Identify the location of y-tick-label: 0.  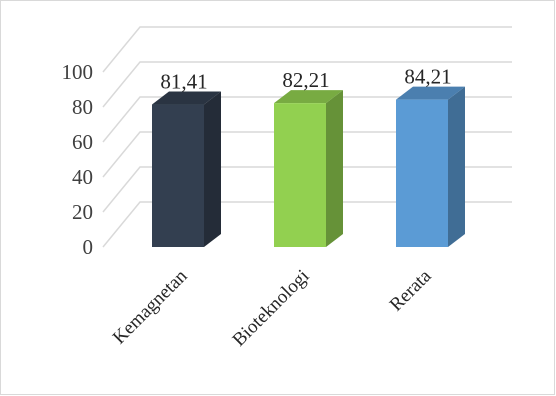
(88, 247).